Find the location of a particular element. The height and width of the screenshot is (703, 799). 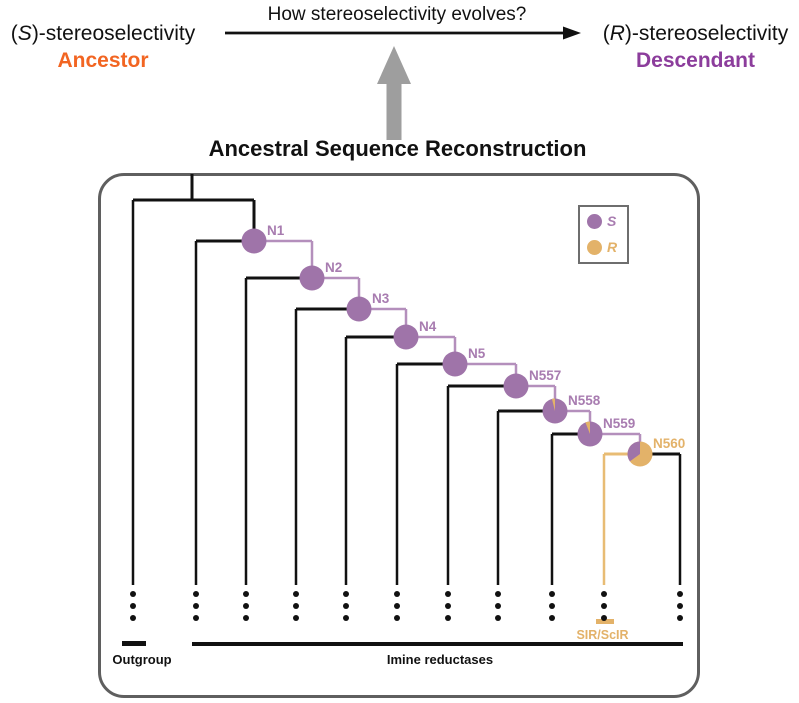

r-swatch-icon is located at coordinates (594, 247).